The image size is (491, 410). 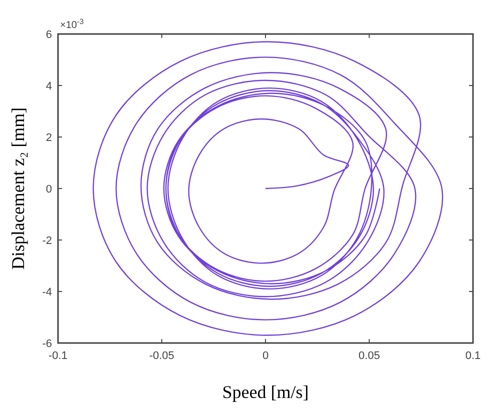 What do you see at coordinates (47, 292) in the screenshot?
I see `y-tick-label: -4` at bounding box center [47, 292].